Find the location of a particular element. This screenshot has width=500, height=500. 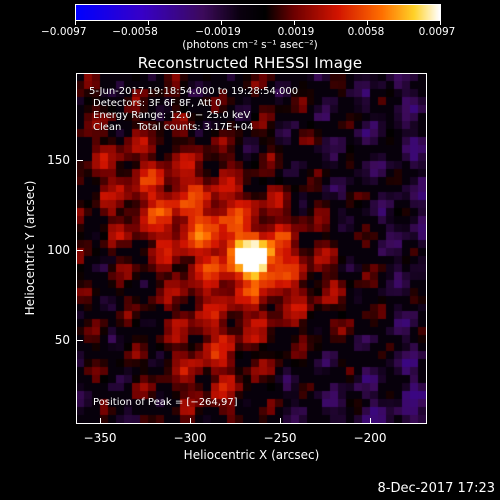

info-time-range: 5-Jun-2017 19:18:54.000 to 19:28:54.000 is located at coordinates (194, 91).